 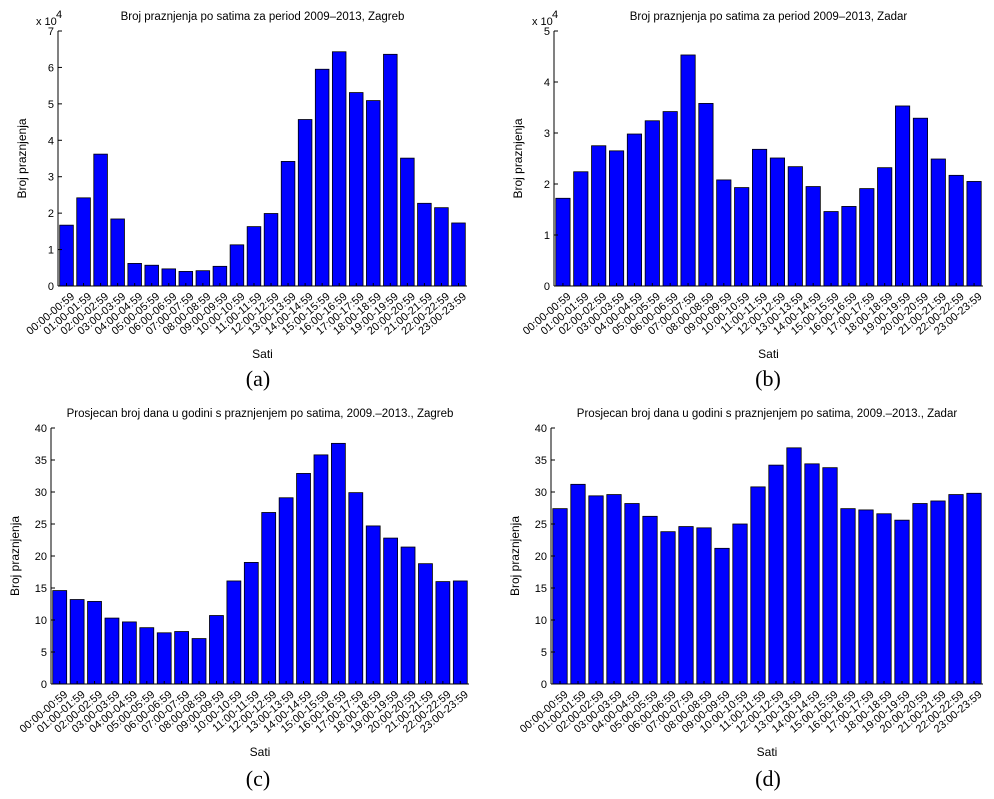 What do you see at coordinates (41, 621) in the screenshot?
I see `y-tick-label: 10` at bounding box center [41, 621].